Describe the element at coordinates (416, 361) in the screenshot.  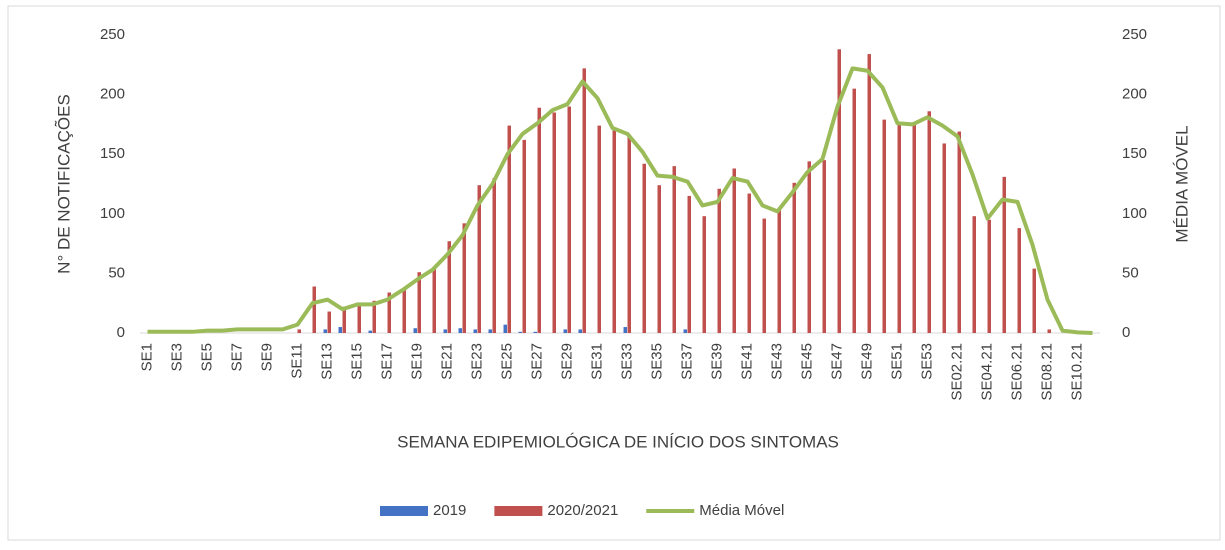
I see `x-tick-label: SE19` at that location.